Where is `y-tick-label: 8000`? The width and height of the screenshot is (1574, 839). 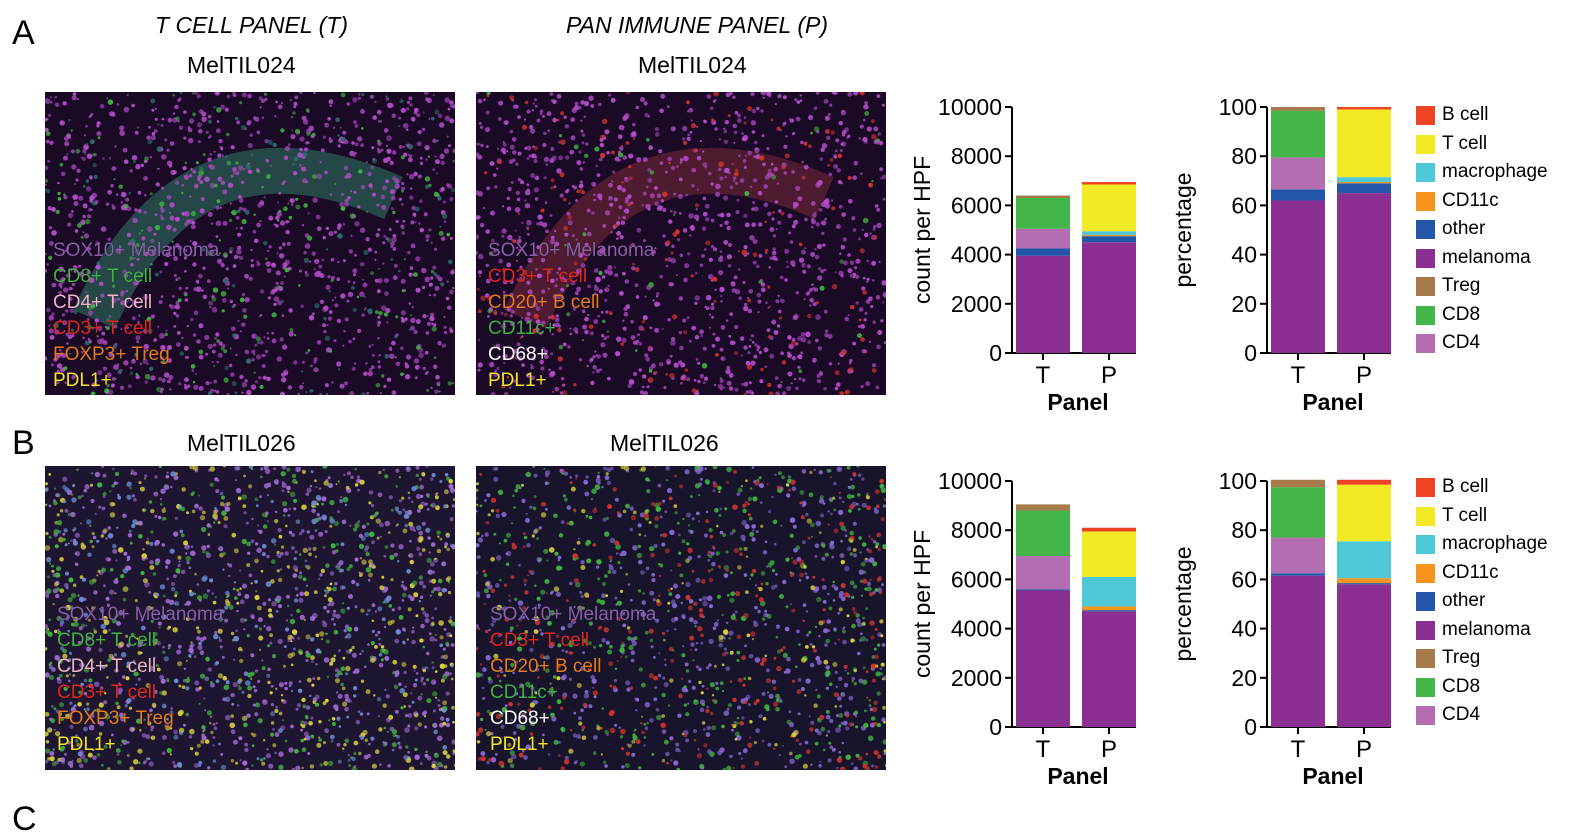
y-tick-label: 8000 is located at coordinates (976, 156).